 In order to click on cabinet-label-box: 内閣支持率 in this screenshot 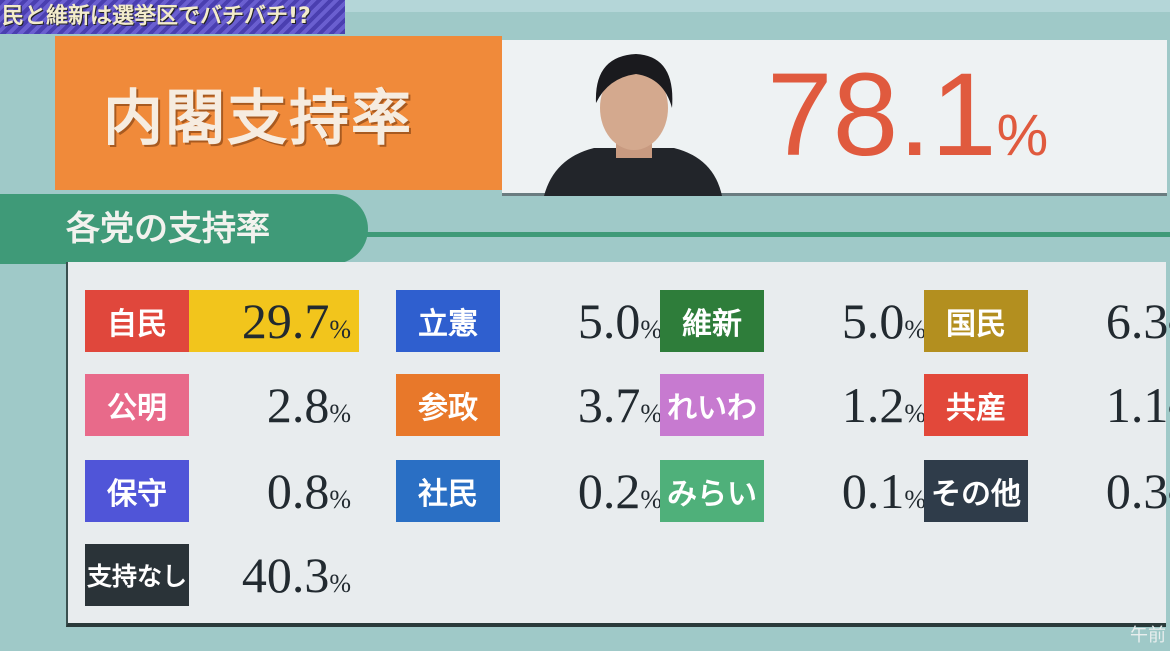, I will do `click(278, 113)`.